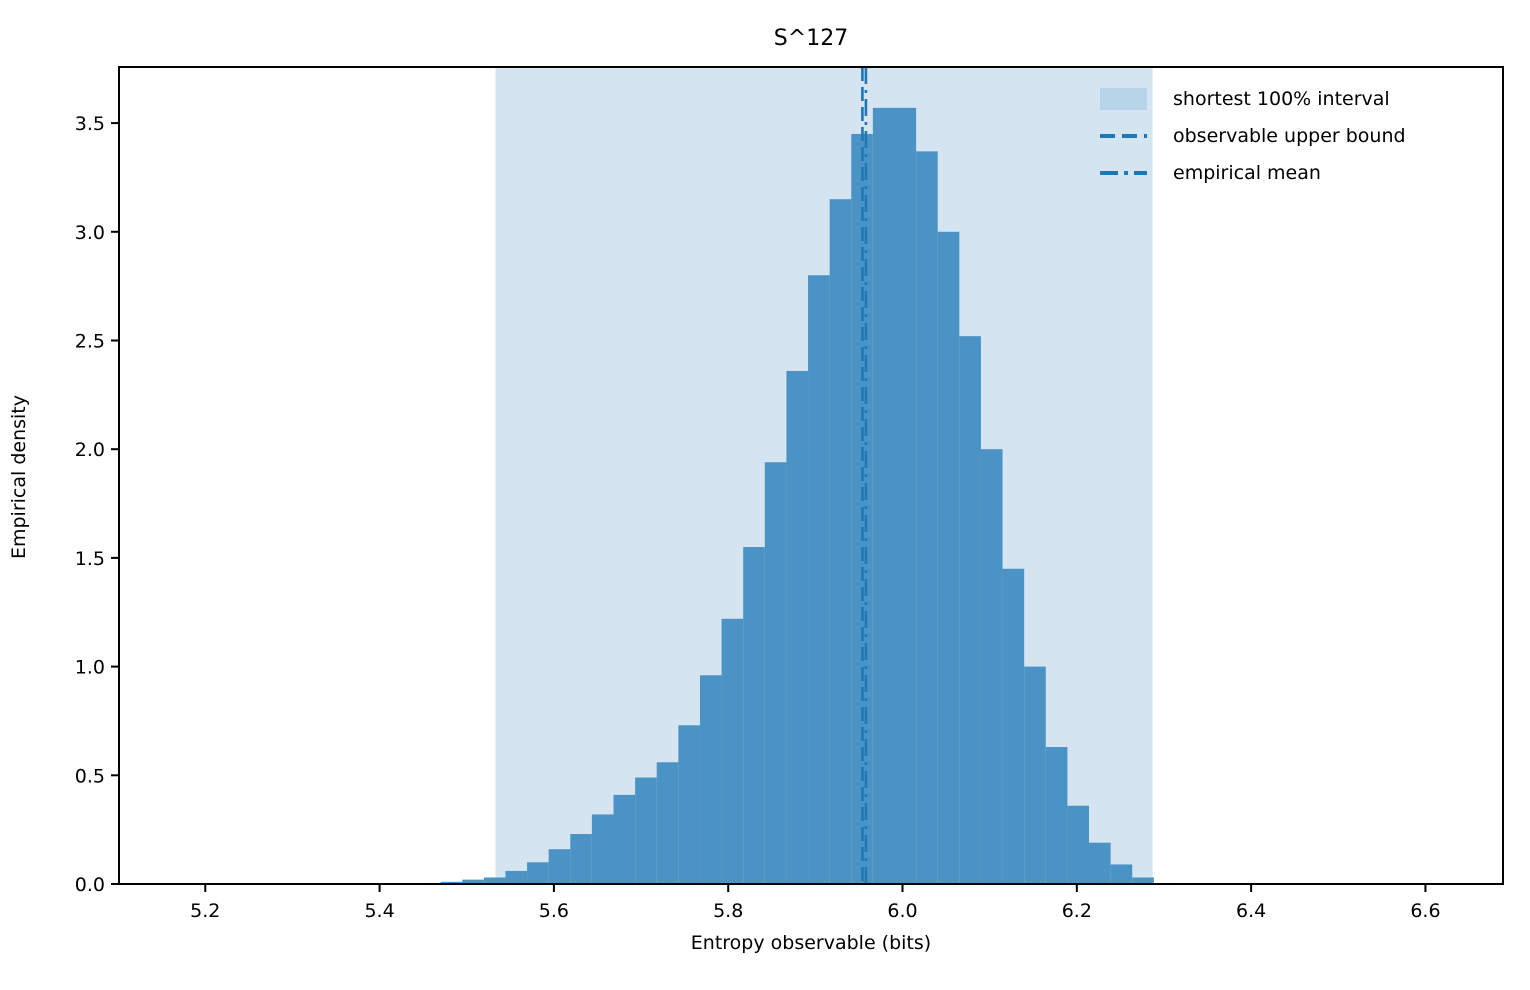  I want to click on chart-title: S^127, so click(811, 38).